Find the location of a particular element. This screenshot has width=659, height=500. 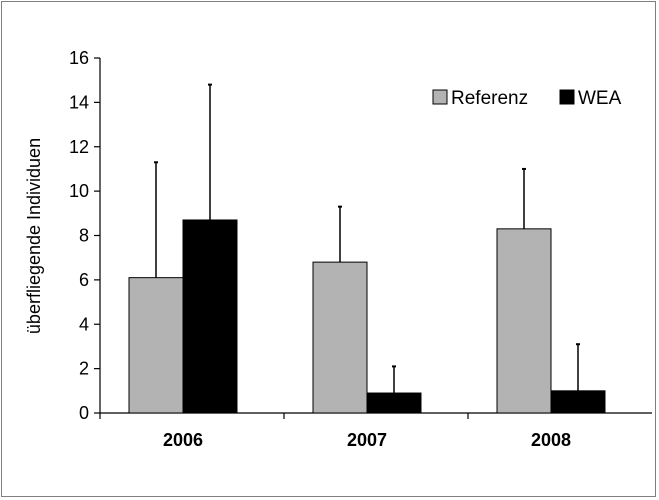

y-tick-label: 12 is located at coordinates (79, 147).